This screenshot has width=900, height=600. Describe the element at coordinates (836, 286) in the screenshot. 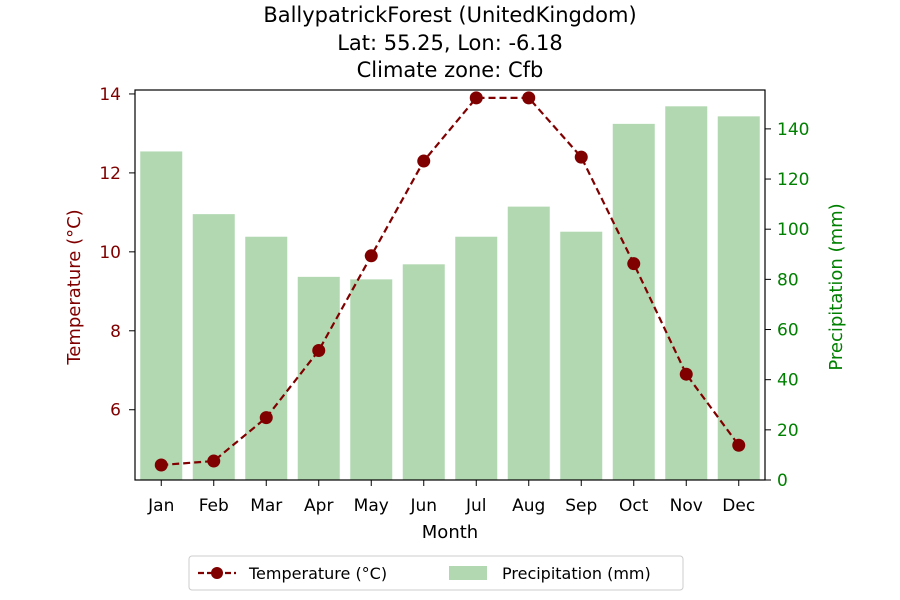

I see `y-axis-right-label: Precipitation (mm)` at that location.